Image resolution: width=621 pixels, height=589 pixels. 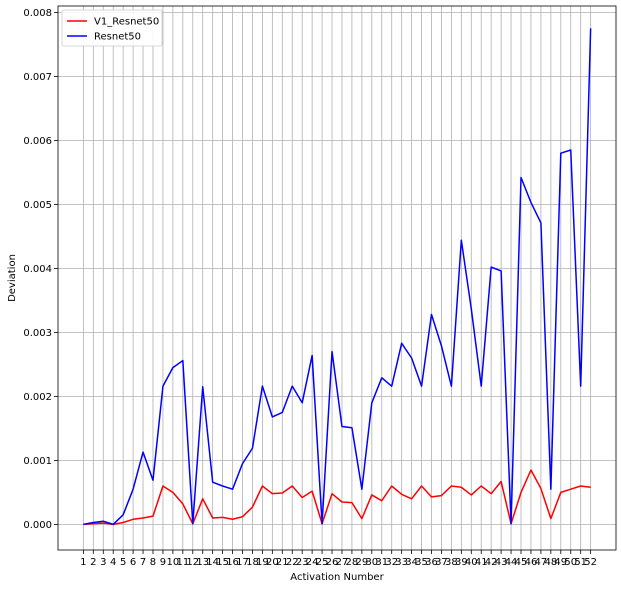 What do you see at coordinates (501, 562) in the screenshot?
I see `x-tick-label: 43` at bounding box center [501, 562].